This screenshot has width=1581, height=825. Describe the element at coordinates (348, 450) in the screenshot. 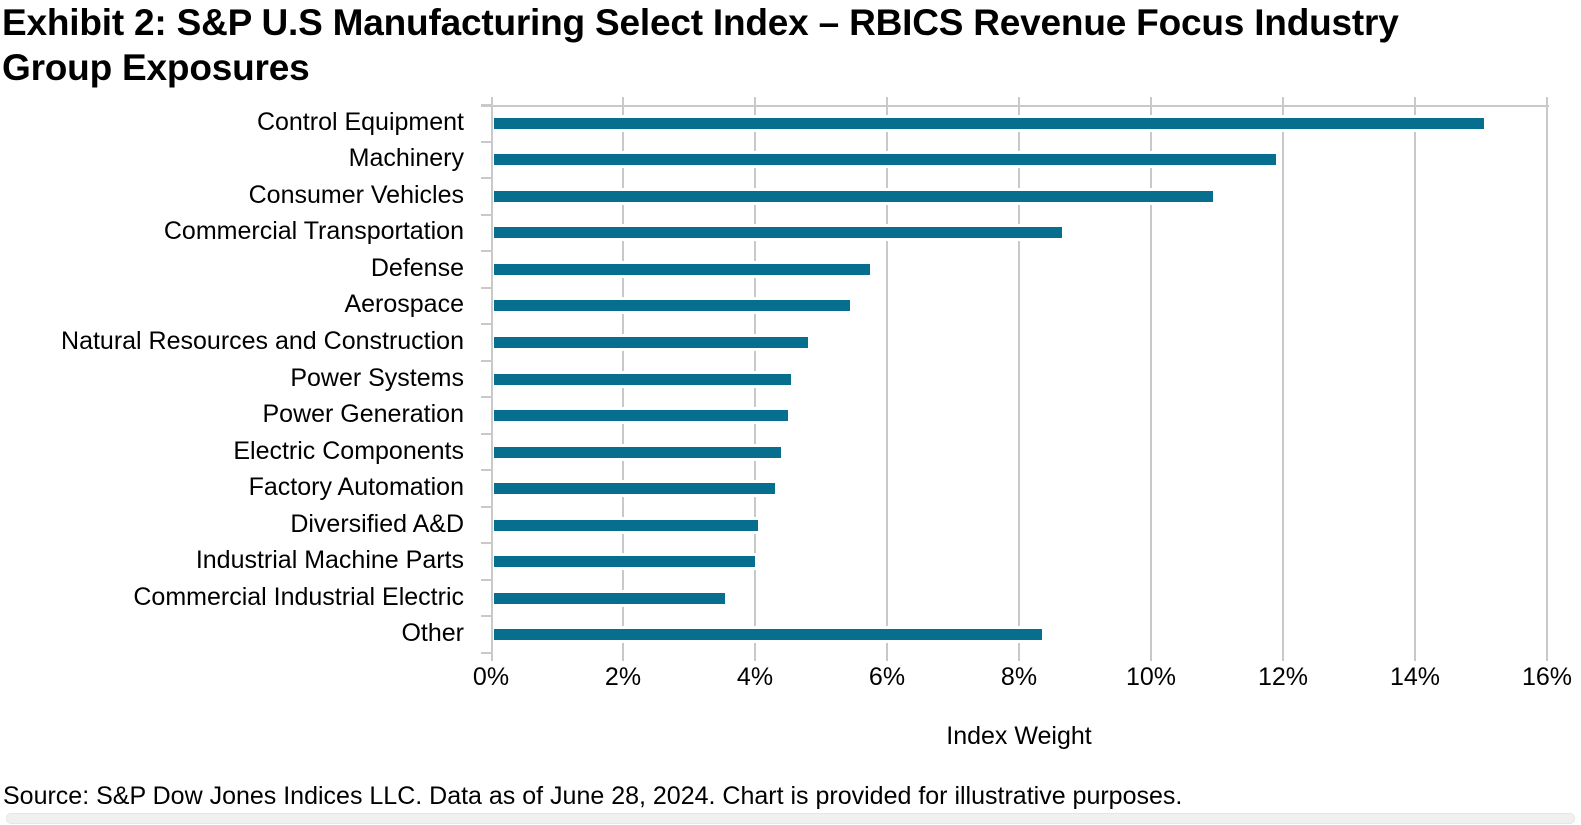

I see `category-label: Electric Components` at that location.